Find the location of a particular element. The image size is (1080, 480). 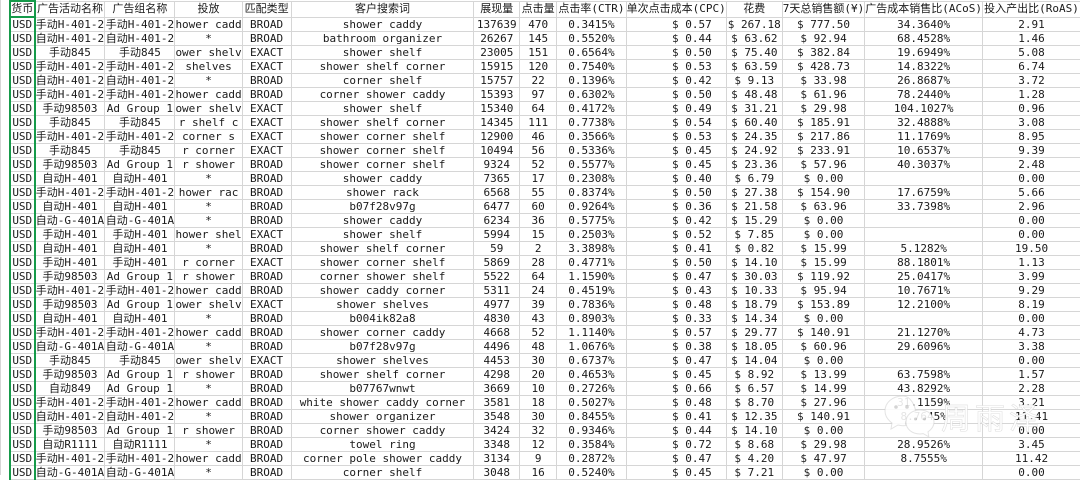

cell-cpc: $ 0.72 is located at coordinates (676, 444).